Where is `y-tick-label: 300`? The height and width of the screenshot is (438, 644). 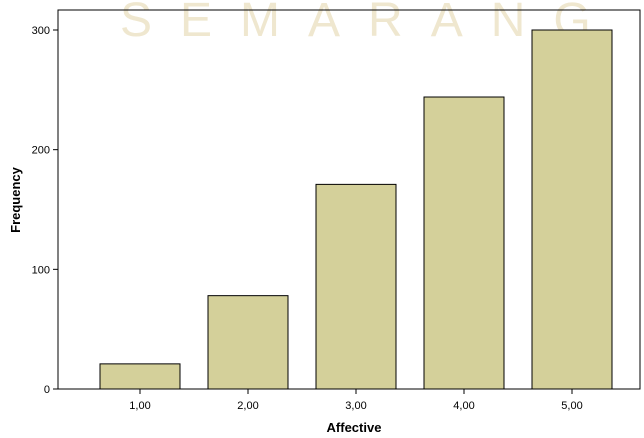
y-tick-label: 300 is located at coordinates (41, 31).